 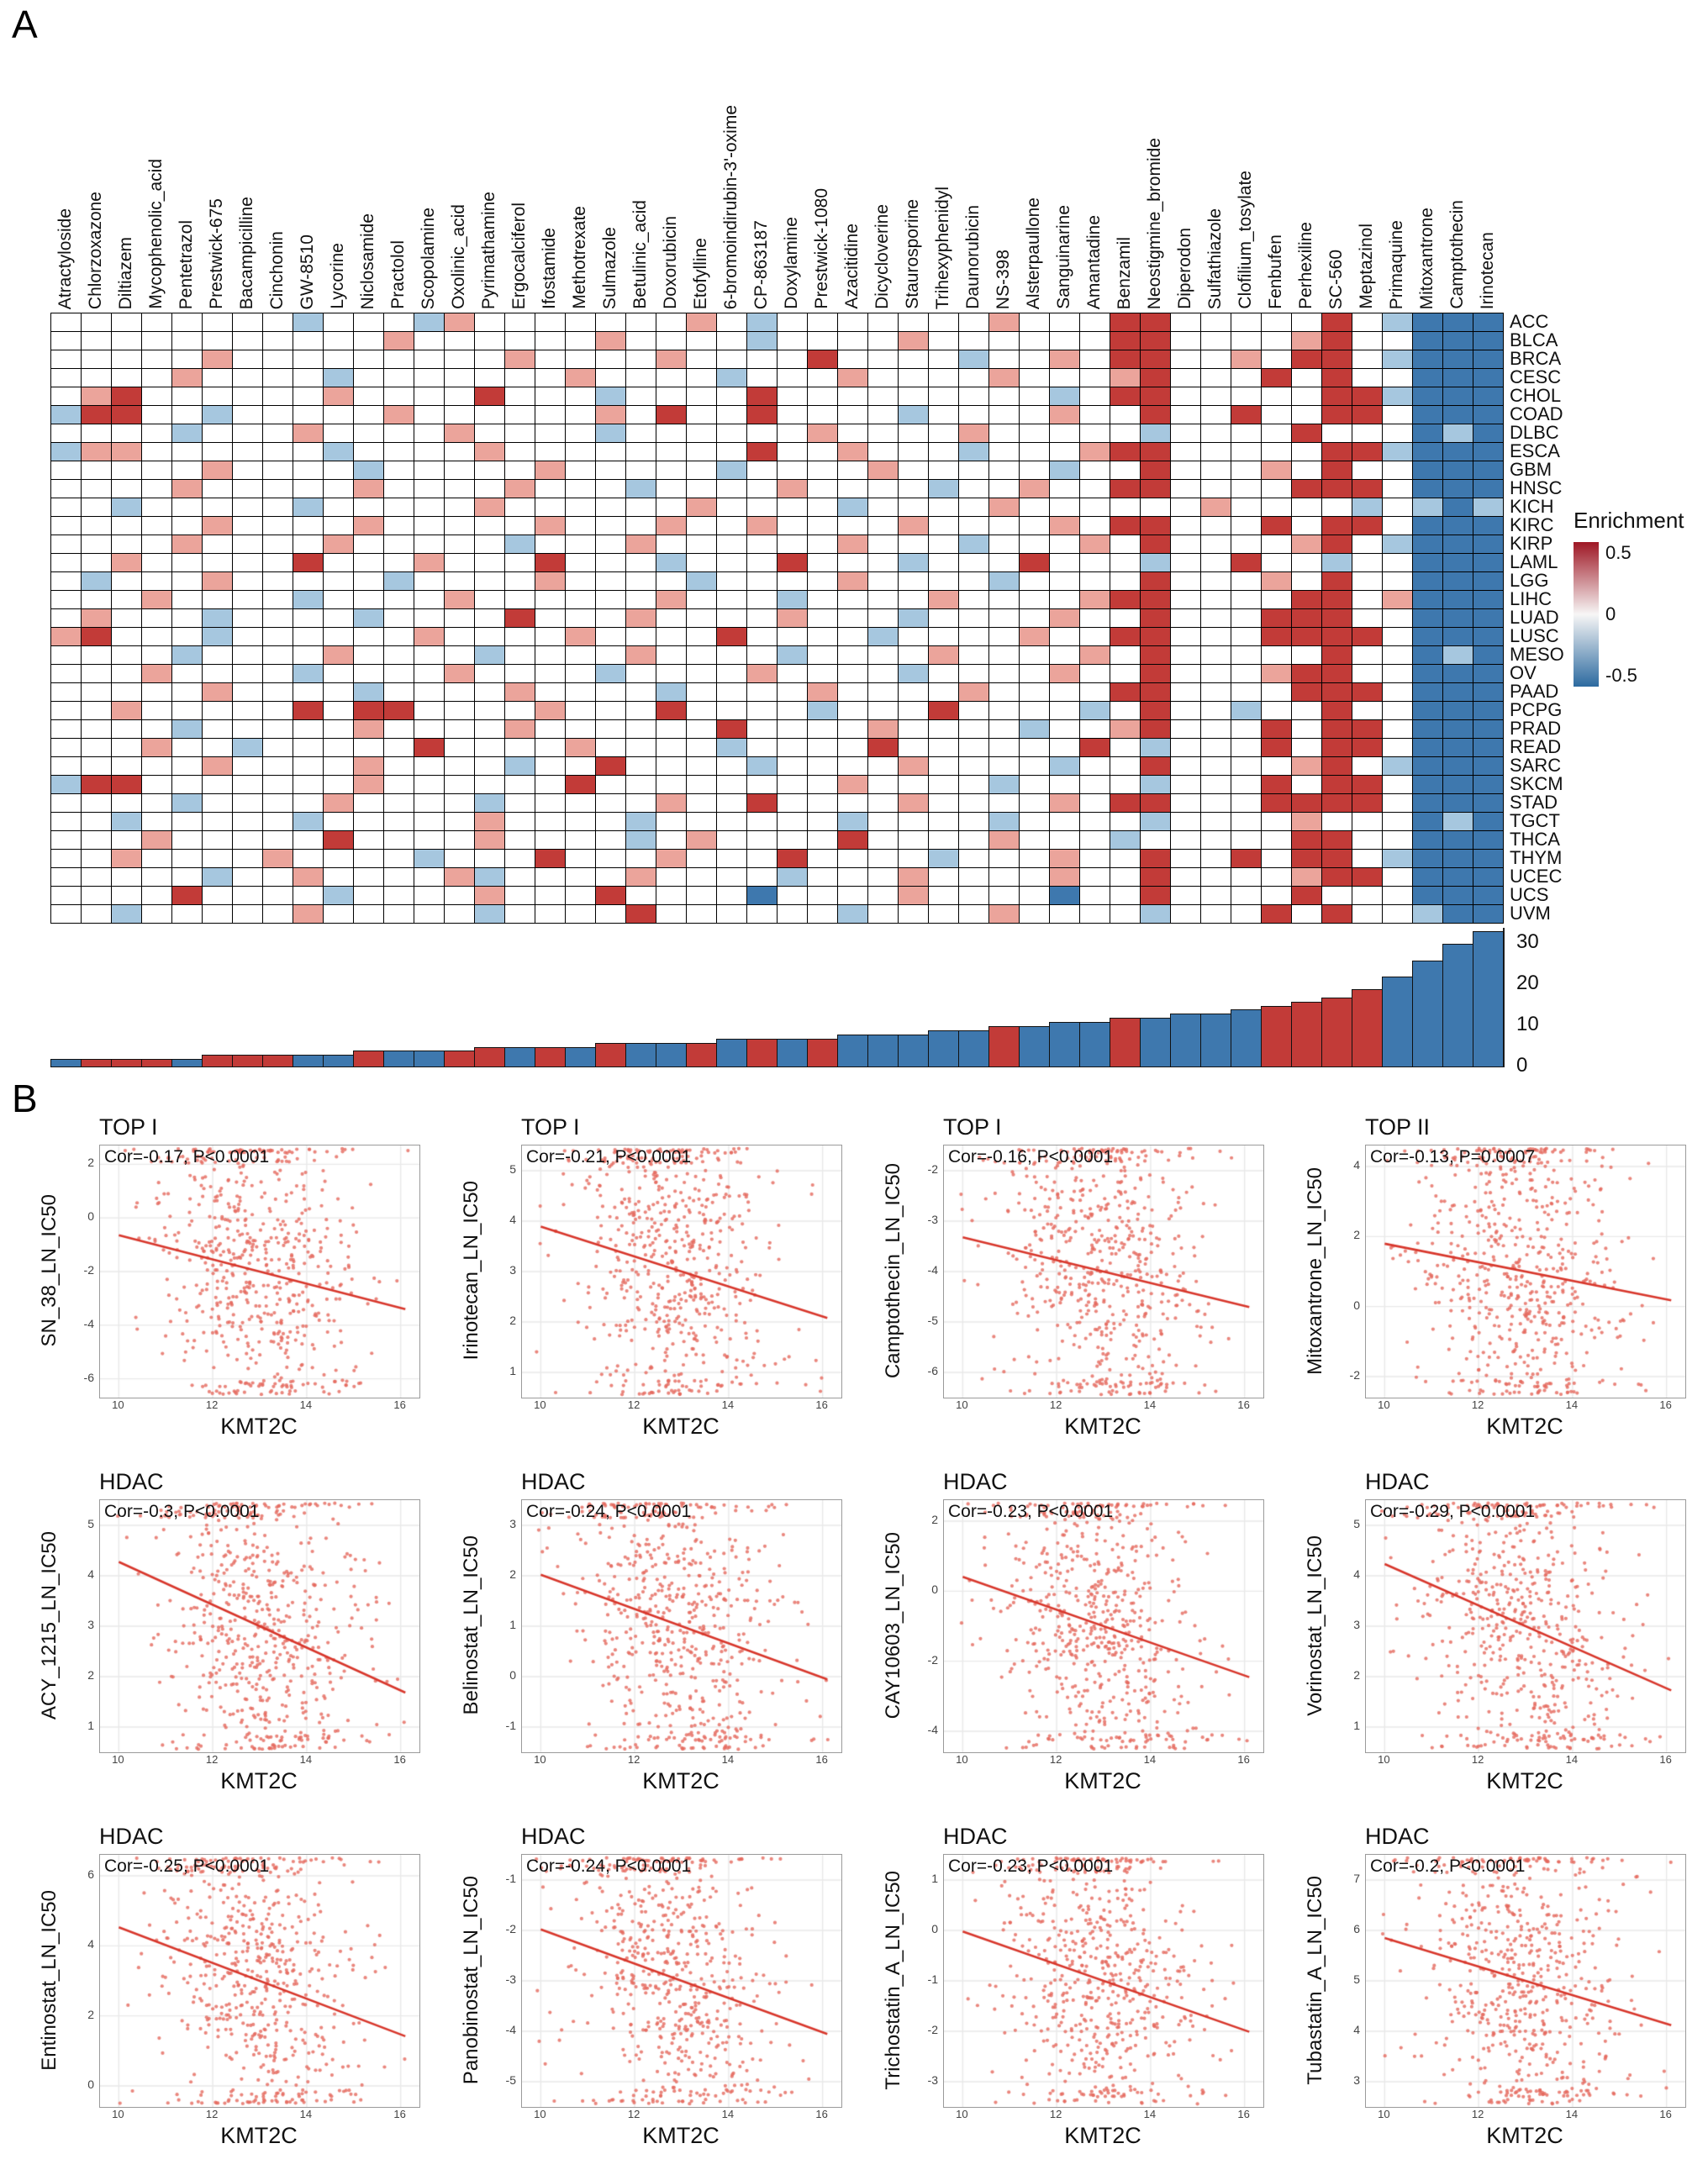 I want to click on heatmap-row, so click(x=777, y=859).